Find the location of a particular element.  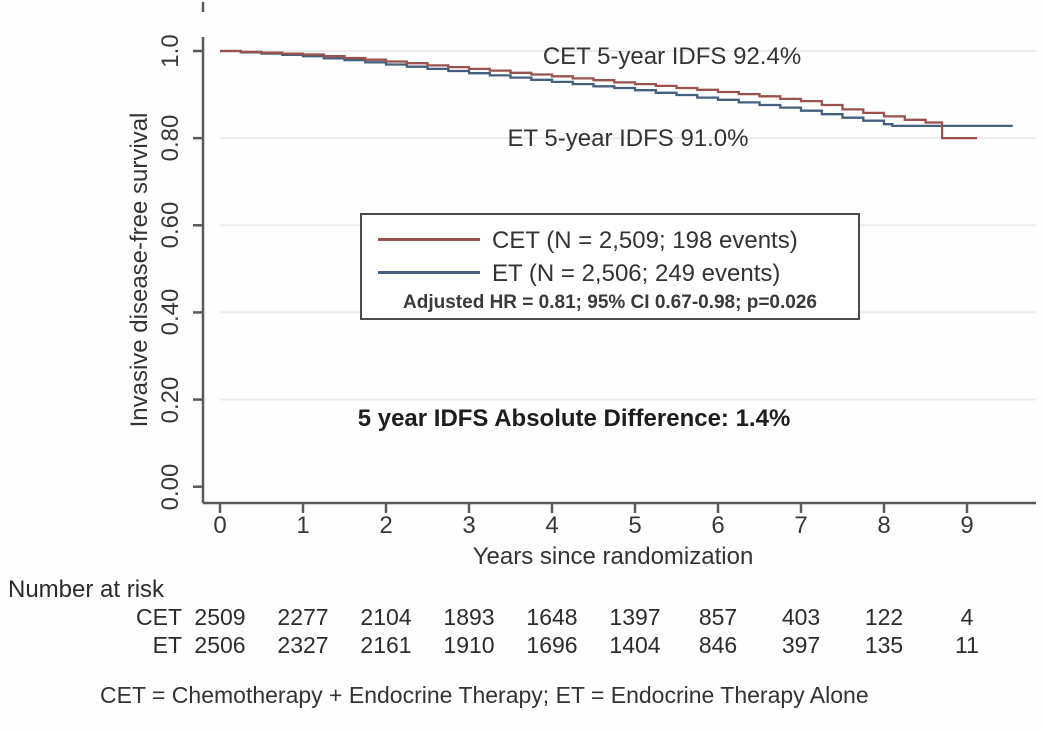

risk-value: 2104 is located at coordinates (386, 617).